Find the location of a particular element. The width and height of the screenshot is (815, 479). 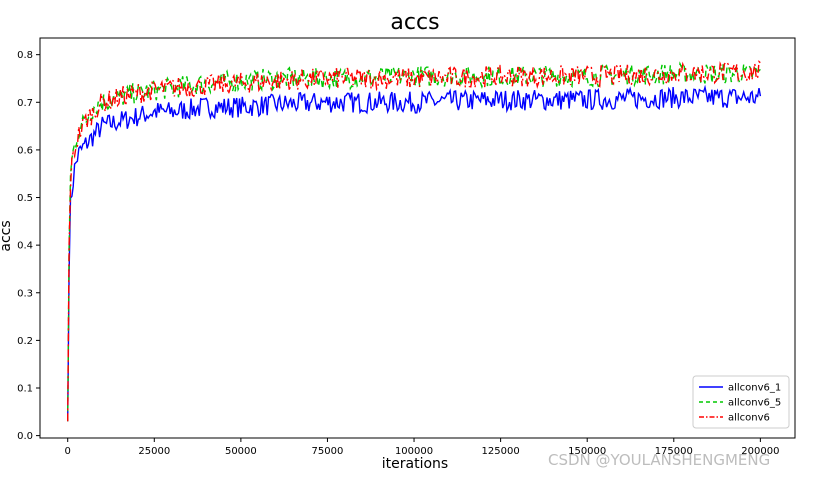

legend-label: allconv6 is located at coordinates (749, 418).